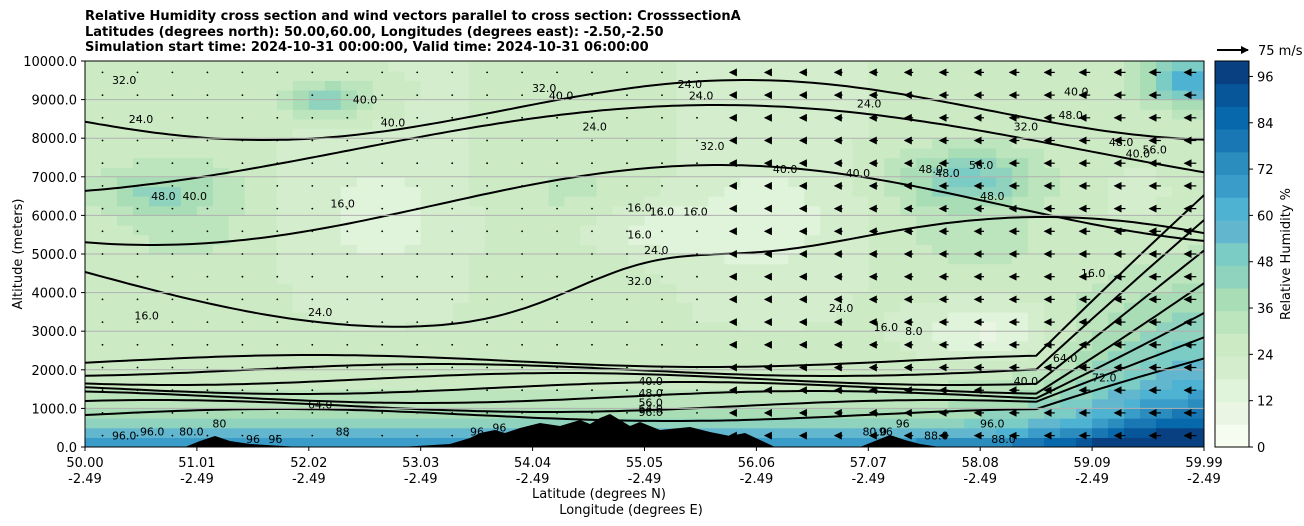 This screenshot has width=1304, height=526. I want to click on contour-label: 40.0, so click(1076, 92).